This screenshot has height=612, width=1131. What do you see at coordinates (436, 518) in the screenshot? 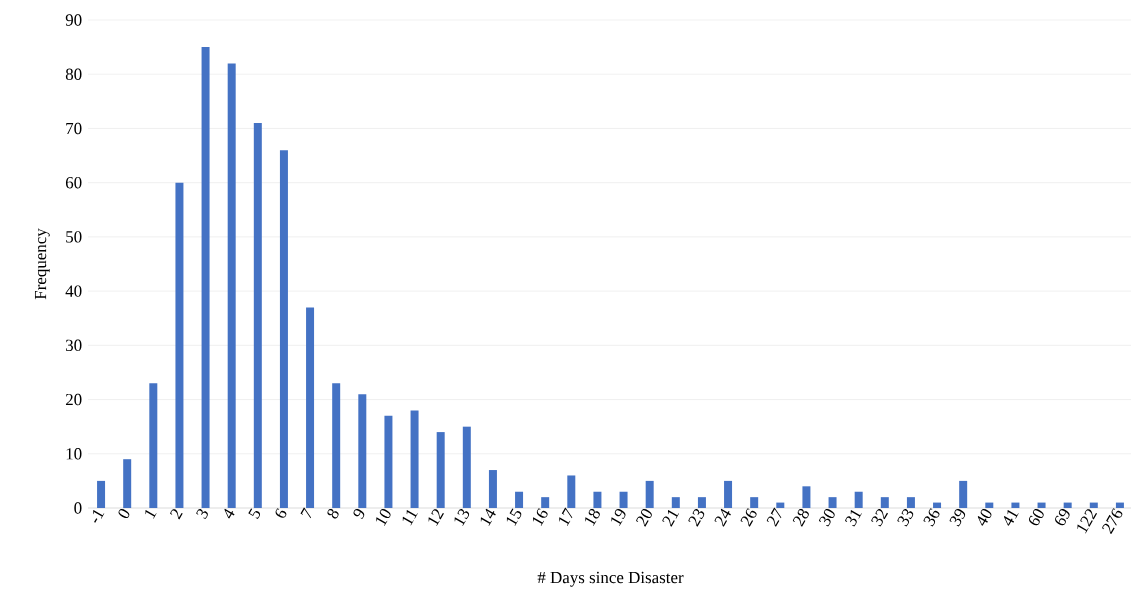
I see `x-tick-label: 12` at bounding box center [436, 518].